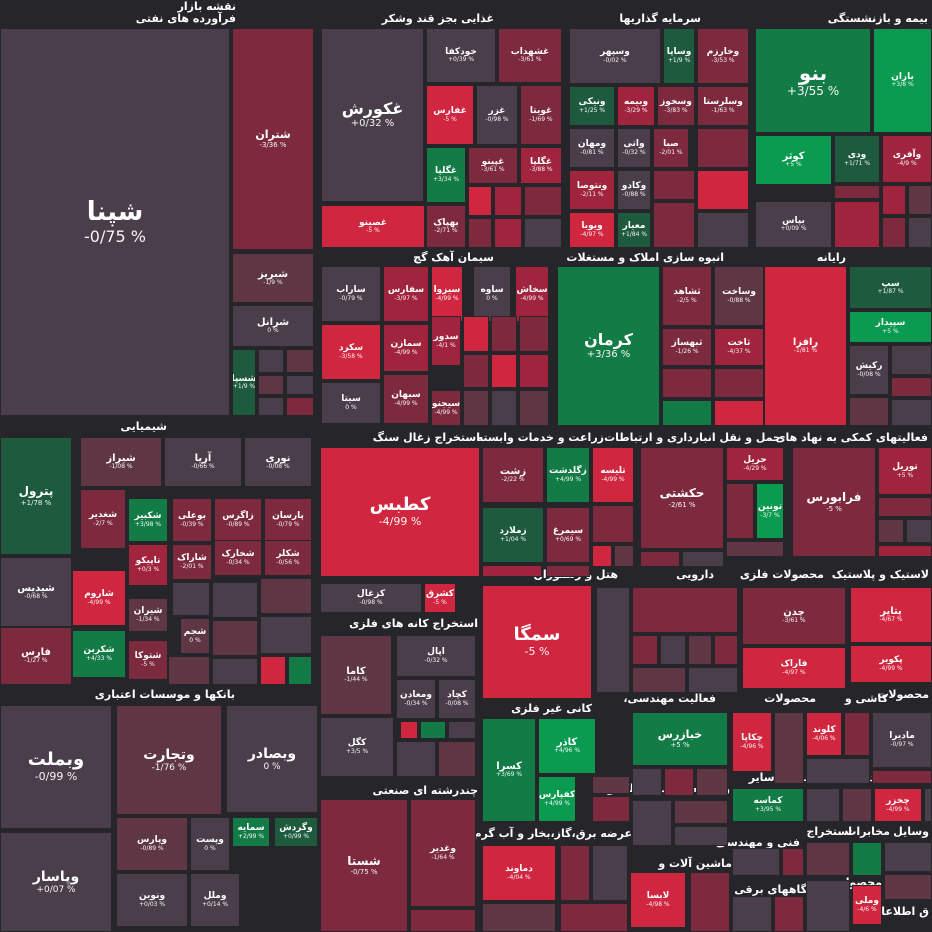 The image size is (932, 932). Describe the element at coordinates (99, 654) in the screenshot. I see `stock-tile: شکربن +4/33 %` at that location.